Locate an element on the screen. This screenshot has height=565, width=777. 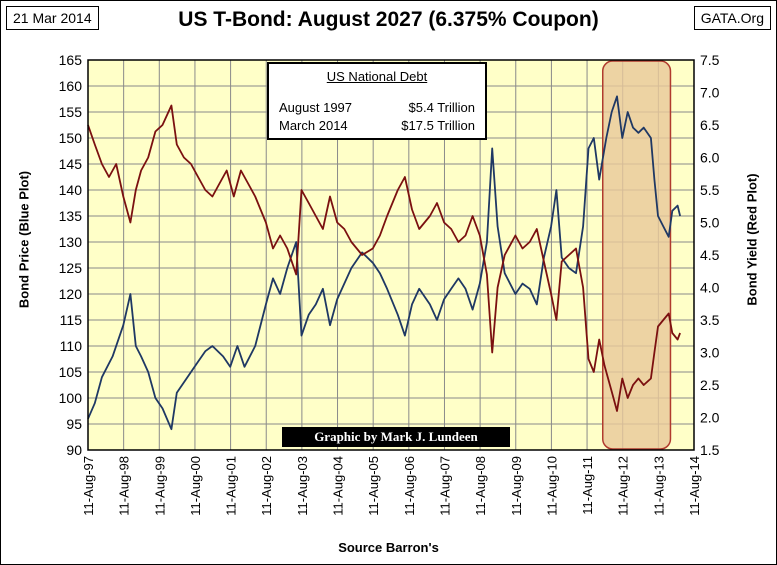
date-label: 21 Mar 2014 is located at coordinates (52, 18).